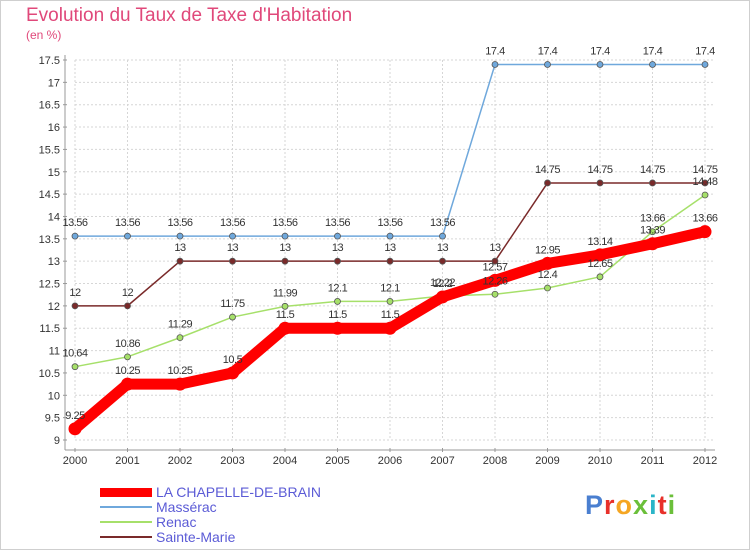  What do you see at coordinates (610, 505) in the screenshot?
I see `logo-letter: r` at bounding box center [610, 505].